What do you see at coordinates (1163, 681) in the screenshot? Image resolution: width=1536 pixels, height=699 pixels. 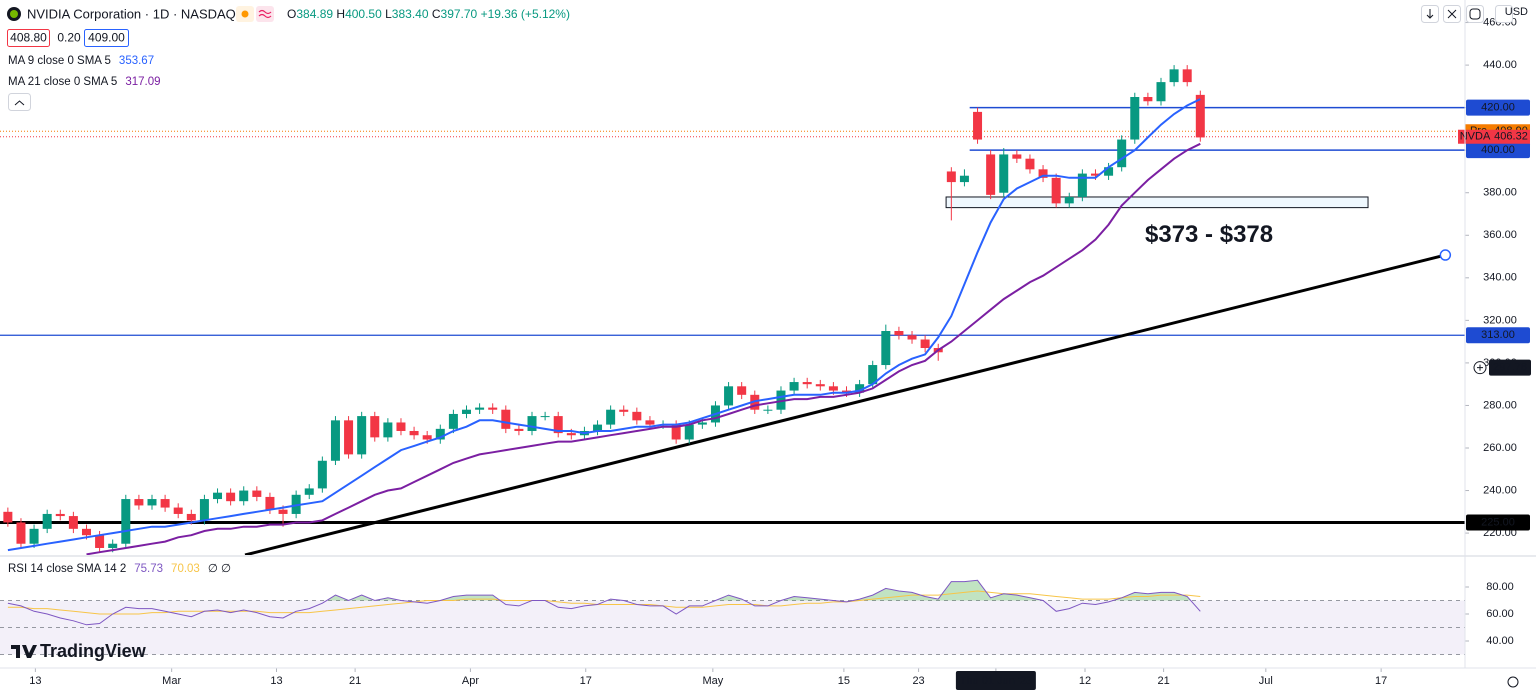 I see `x-tick-label: 21` at bounding box center [1163, 681].